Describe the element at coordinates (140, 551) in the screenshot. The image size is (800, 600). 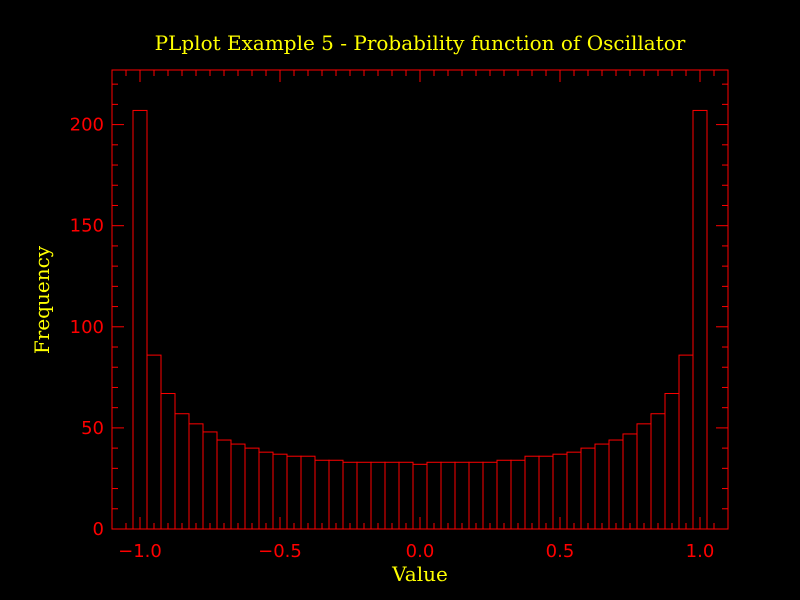
I see `x-tick-label: −1.0` at that location.